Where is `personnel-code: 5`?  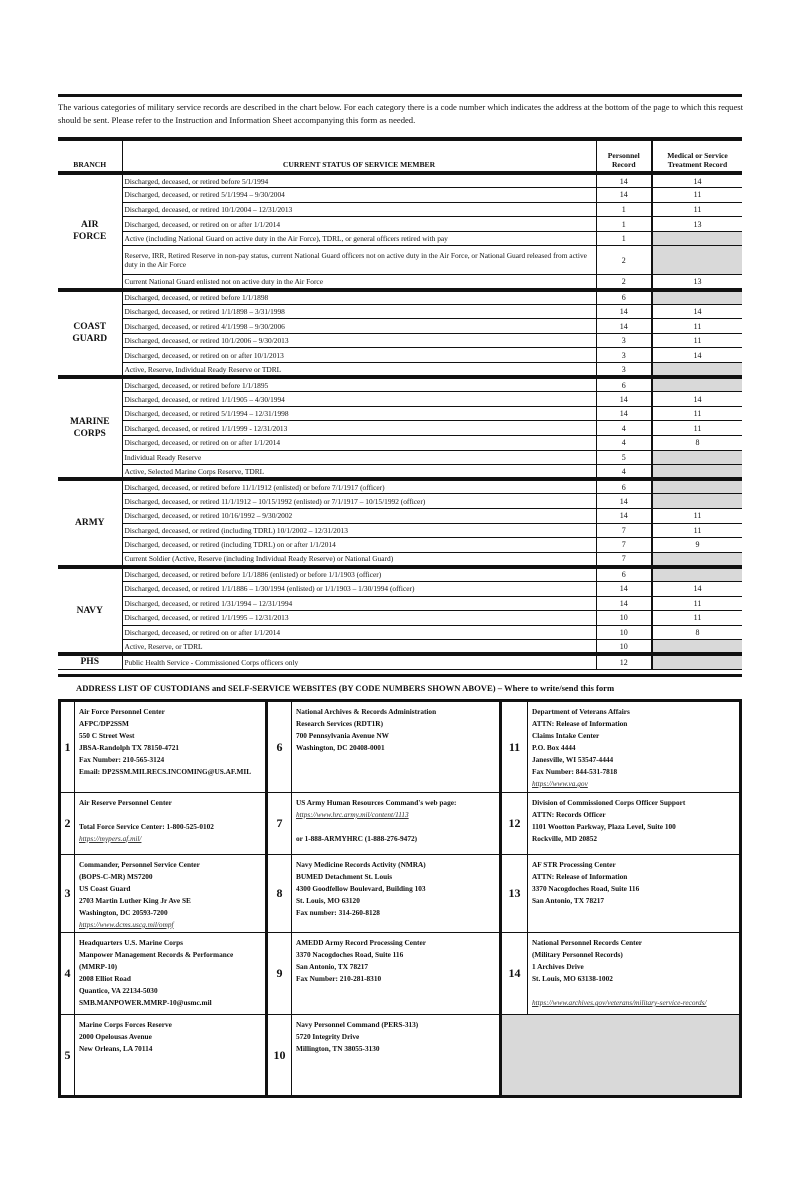 personnel-code: 5 is located at coordinates (624, 457).